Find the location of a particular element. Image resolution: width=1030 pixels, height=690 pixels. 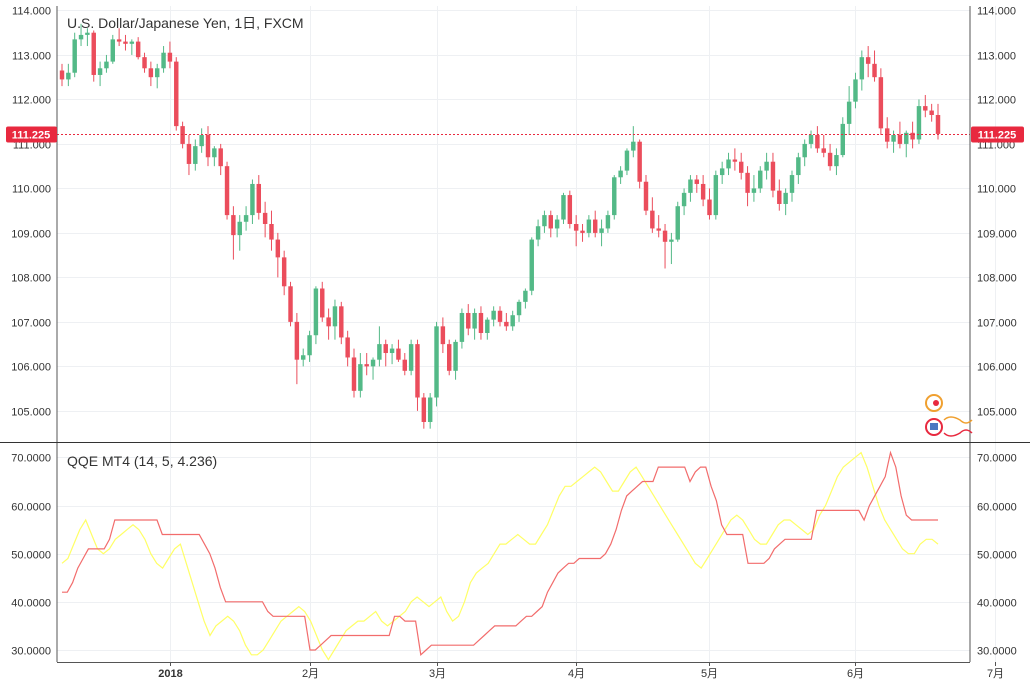

time-tick-label: 2月 is located at coordinates (310, 674).